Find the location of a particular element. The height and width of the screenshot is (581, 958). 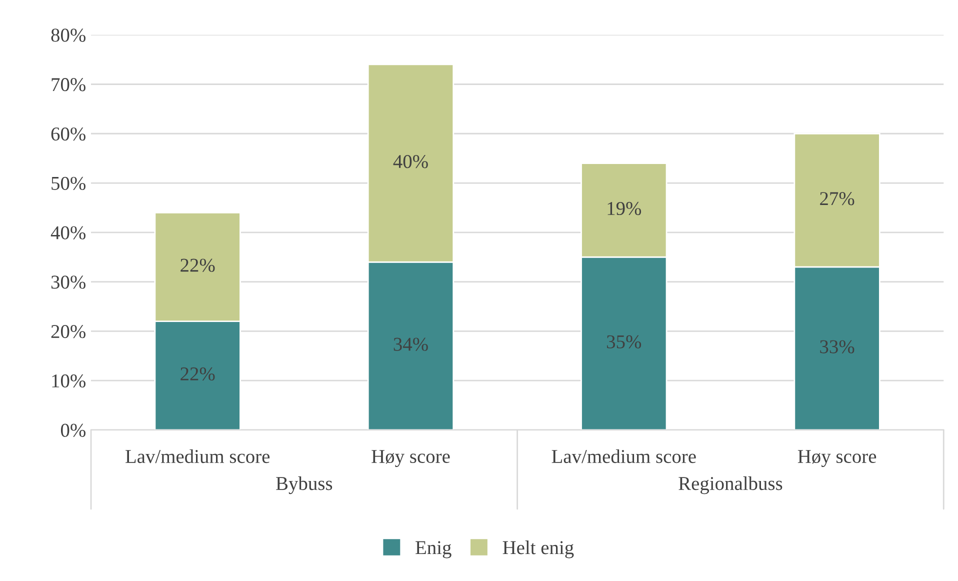

y-tick-label: 30% is located at coordinates (68, 282).